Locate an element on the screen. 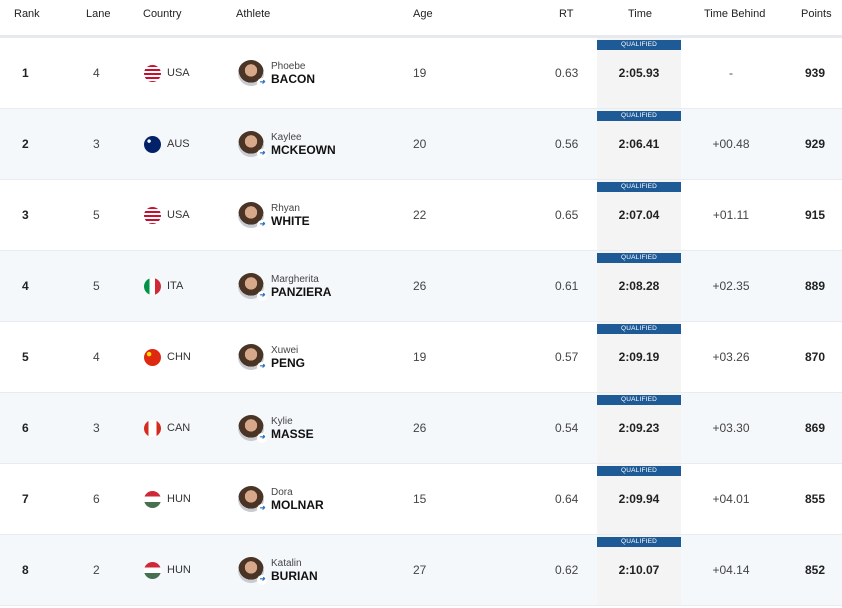  first-name: Kylie is located at coordinates (282, 421).